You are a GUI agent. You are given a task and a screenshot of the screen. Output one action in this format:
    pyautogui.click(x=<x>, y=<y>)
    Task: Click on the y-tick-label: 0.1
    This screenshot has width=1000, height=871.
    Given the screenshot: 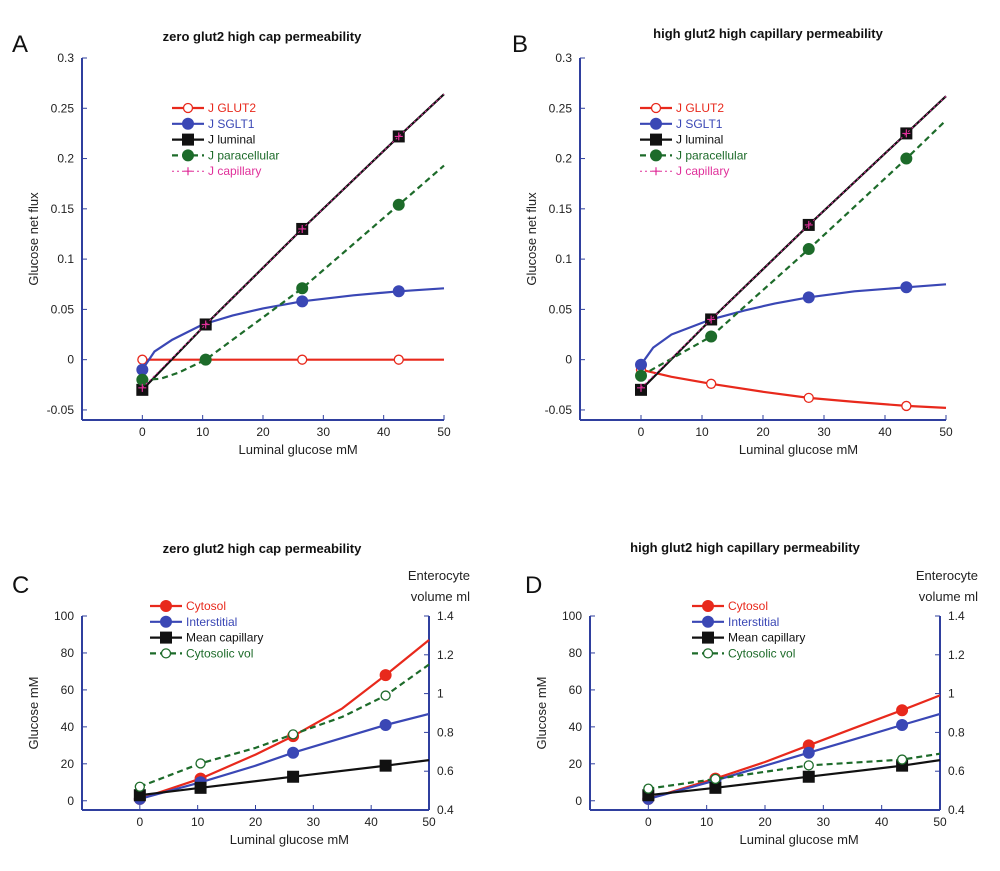 What is the action you would take?
    pyautogui.click(x=563, y=259)
    